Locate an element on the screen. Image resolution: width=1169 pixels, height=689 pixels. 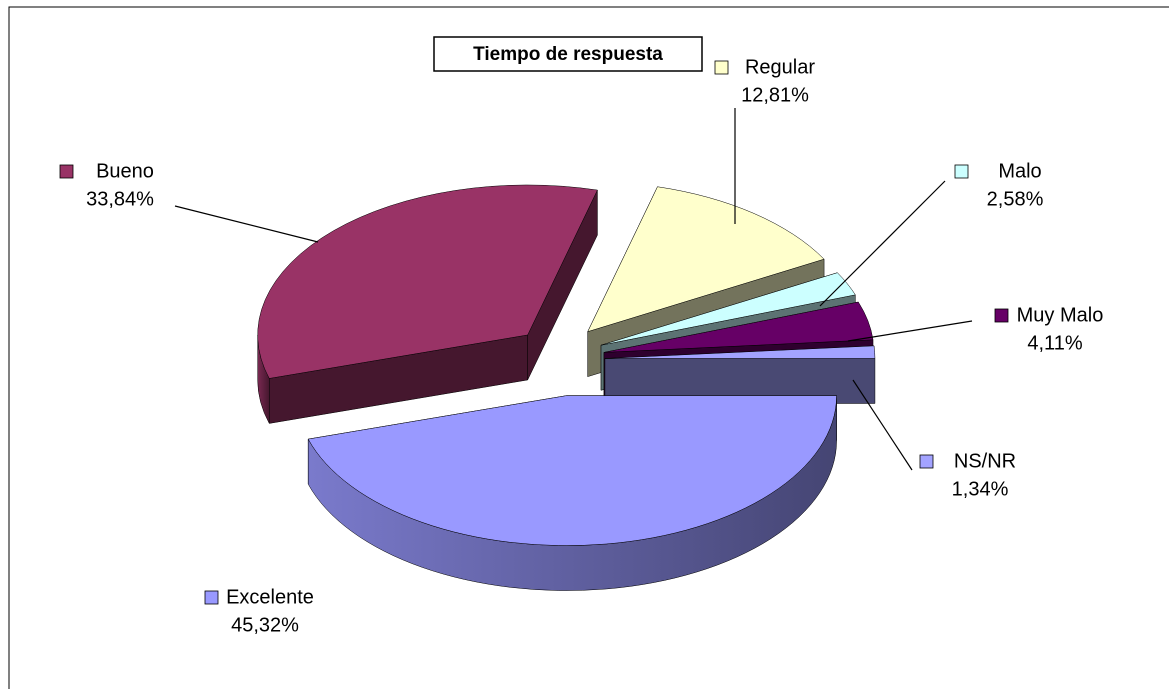
chart-title: Tiempo de respuesta is located at coordinates (568, 54).